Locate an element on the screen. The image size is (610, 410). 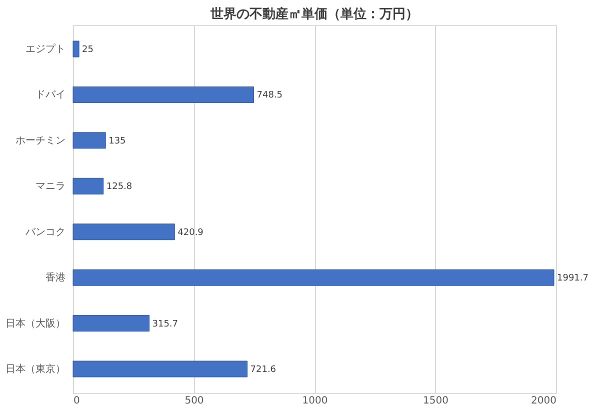
x-tick-label: 500 is located at coordinates (194, 401).